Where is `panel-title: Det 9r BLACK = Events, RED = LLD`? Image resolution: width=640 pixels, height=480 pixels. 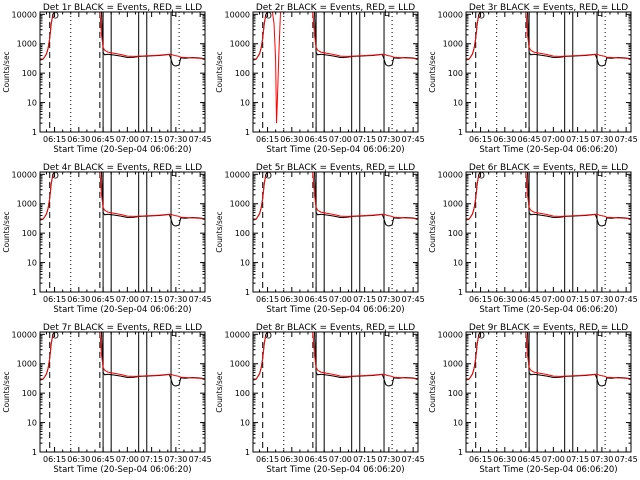
panel-title: Det 9r BLACK = Events, RED = LLD is located at coordinates (548, 328).